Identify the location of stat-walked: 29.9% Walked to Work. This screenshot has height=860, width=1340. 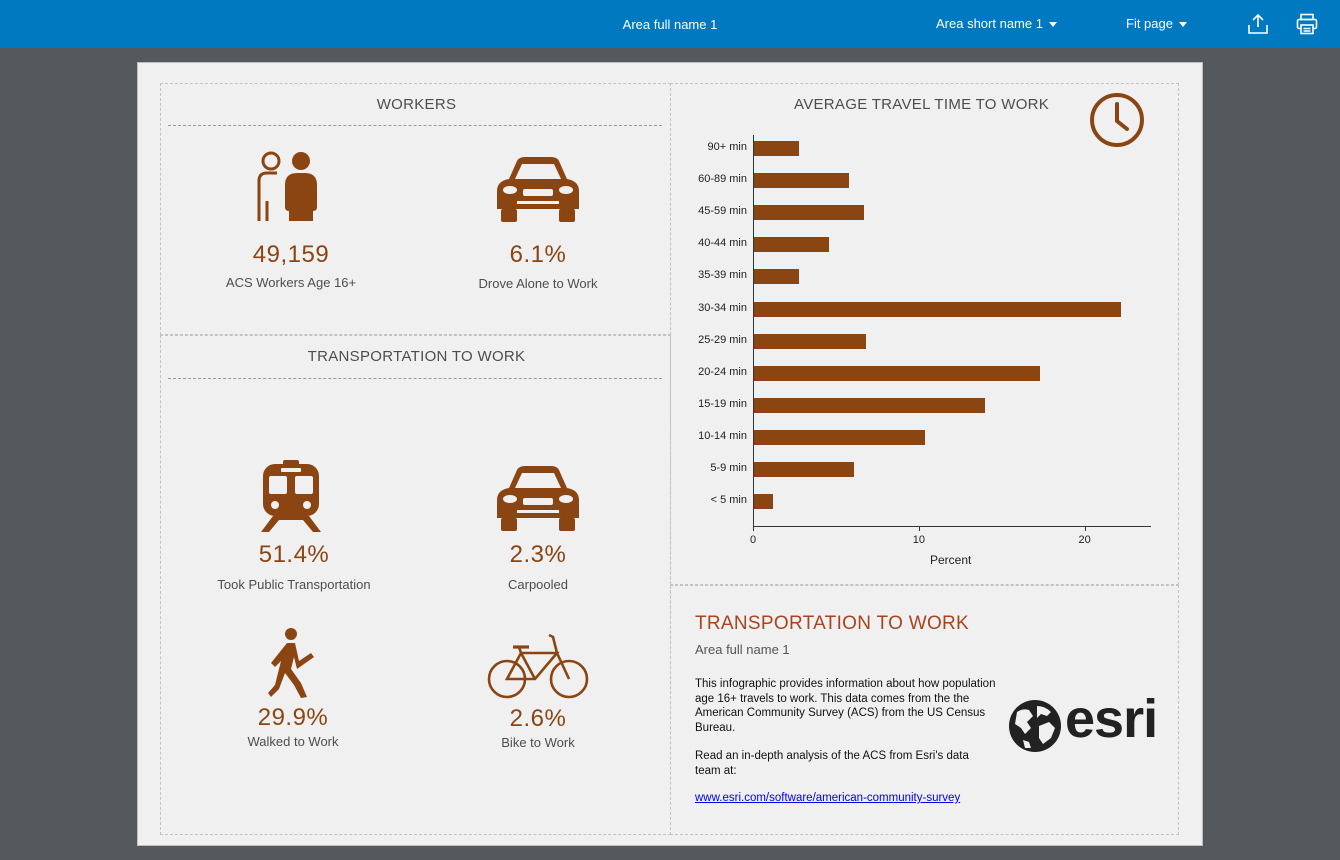
(293, 726).